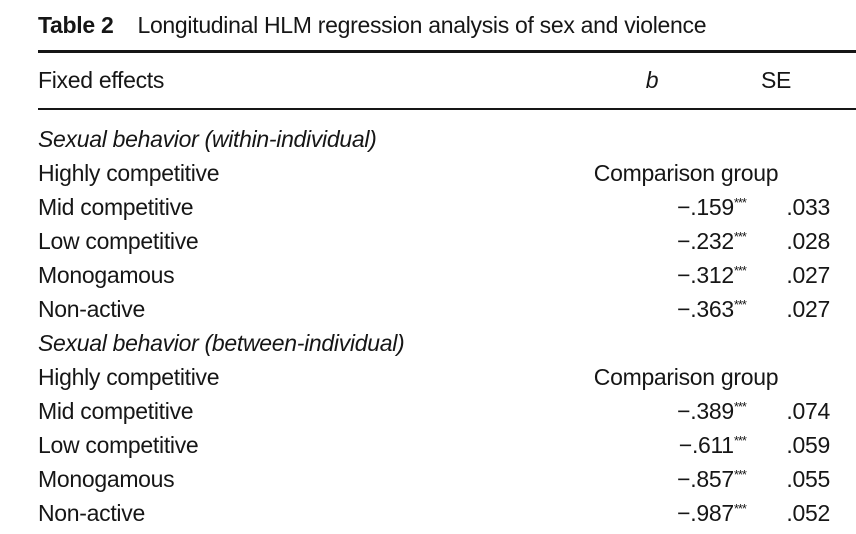 This screenshot has height=534, width=856. What do you see at coordinates (447, 479) in the screenshot?
I see `table-row: Monogamous −.857*** .055` at bounding box center [447, 479].